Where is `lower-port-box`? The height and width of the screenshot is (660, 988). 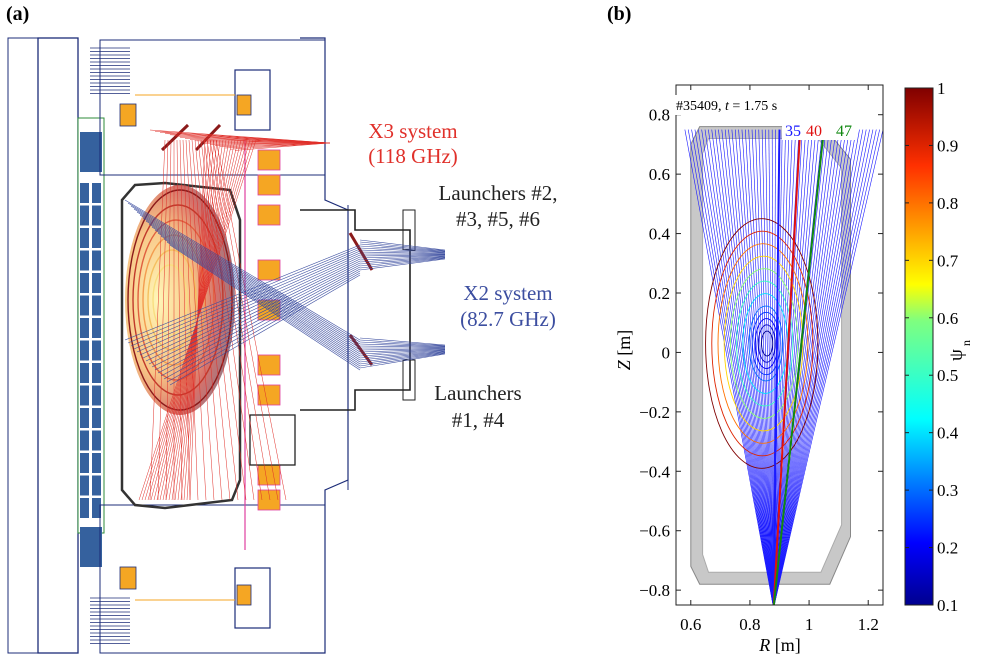
lower-port-box is located at coordinates (272, 440).